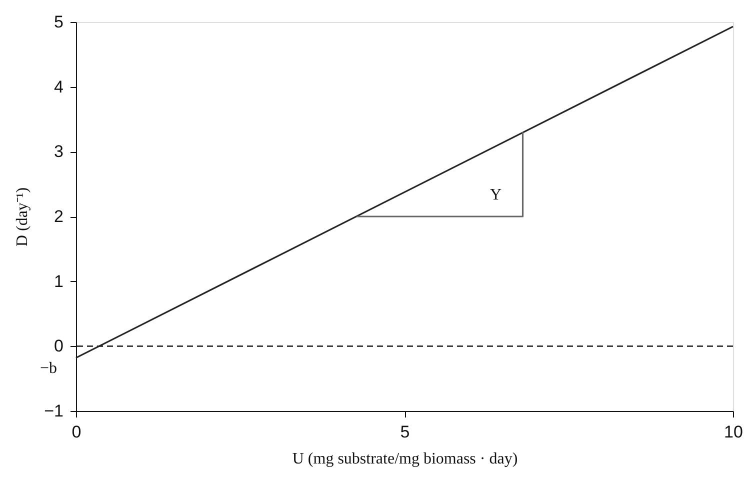 Image resolution: width=744 pixels, height=480 pixels. Describe the element at coordinates (23, 217) in the screenshot. I see `y-axis-title: D (day⁻¹)` at that location.